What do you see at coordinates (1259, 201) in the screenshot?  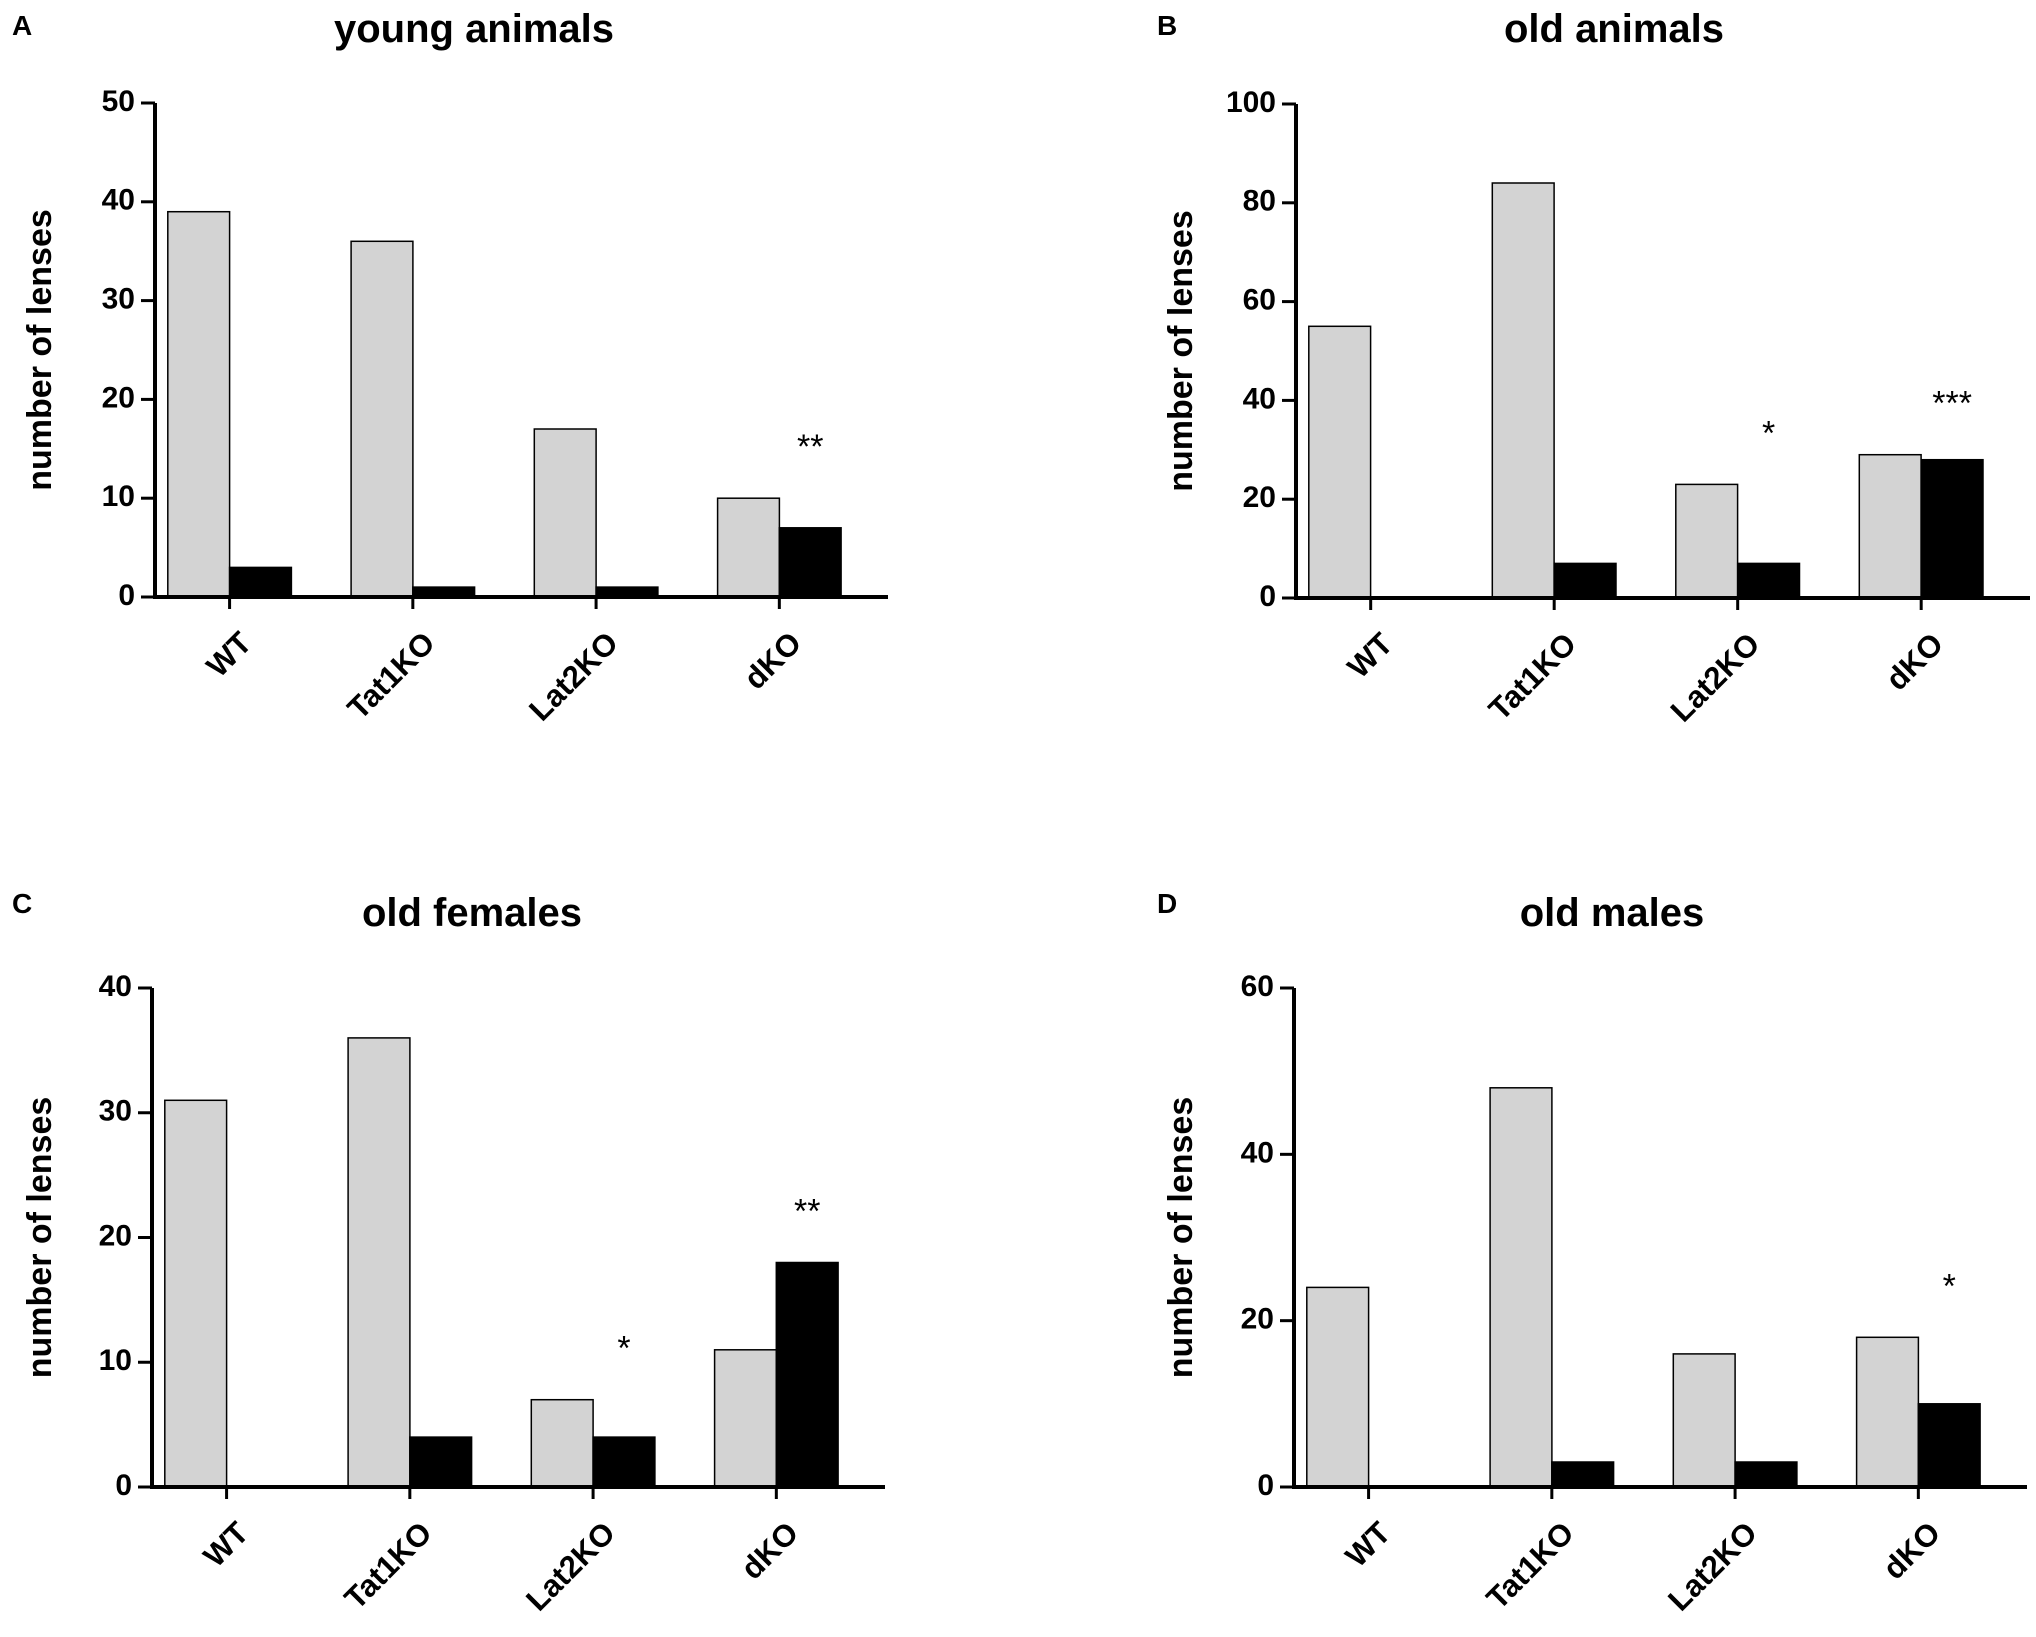 I see `panel-b-y-tick-label-80: 80` at bounding box center [1259, 201].